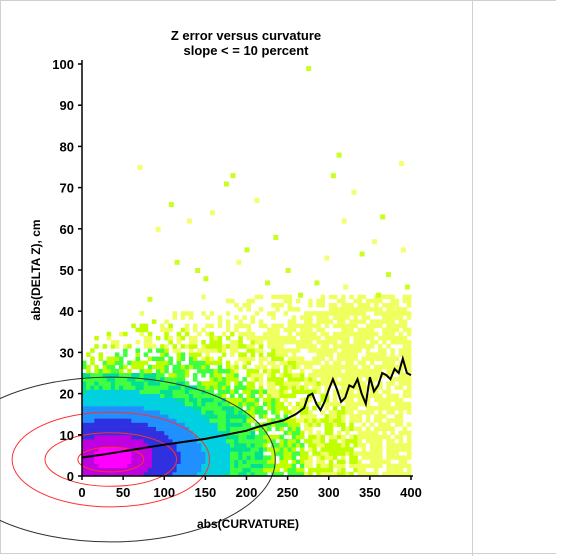 The image size is (572, 556). I want to click on chart-title: Z error versus curvature, so click(246, 35).